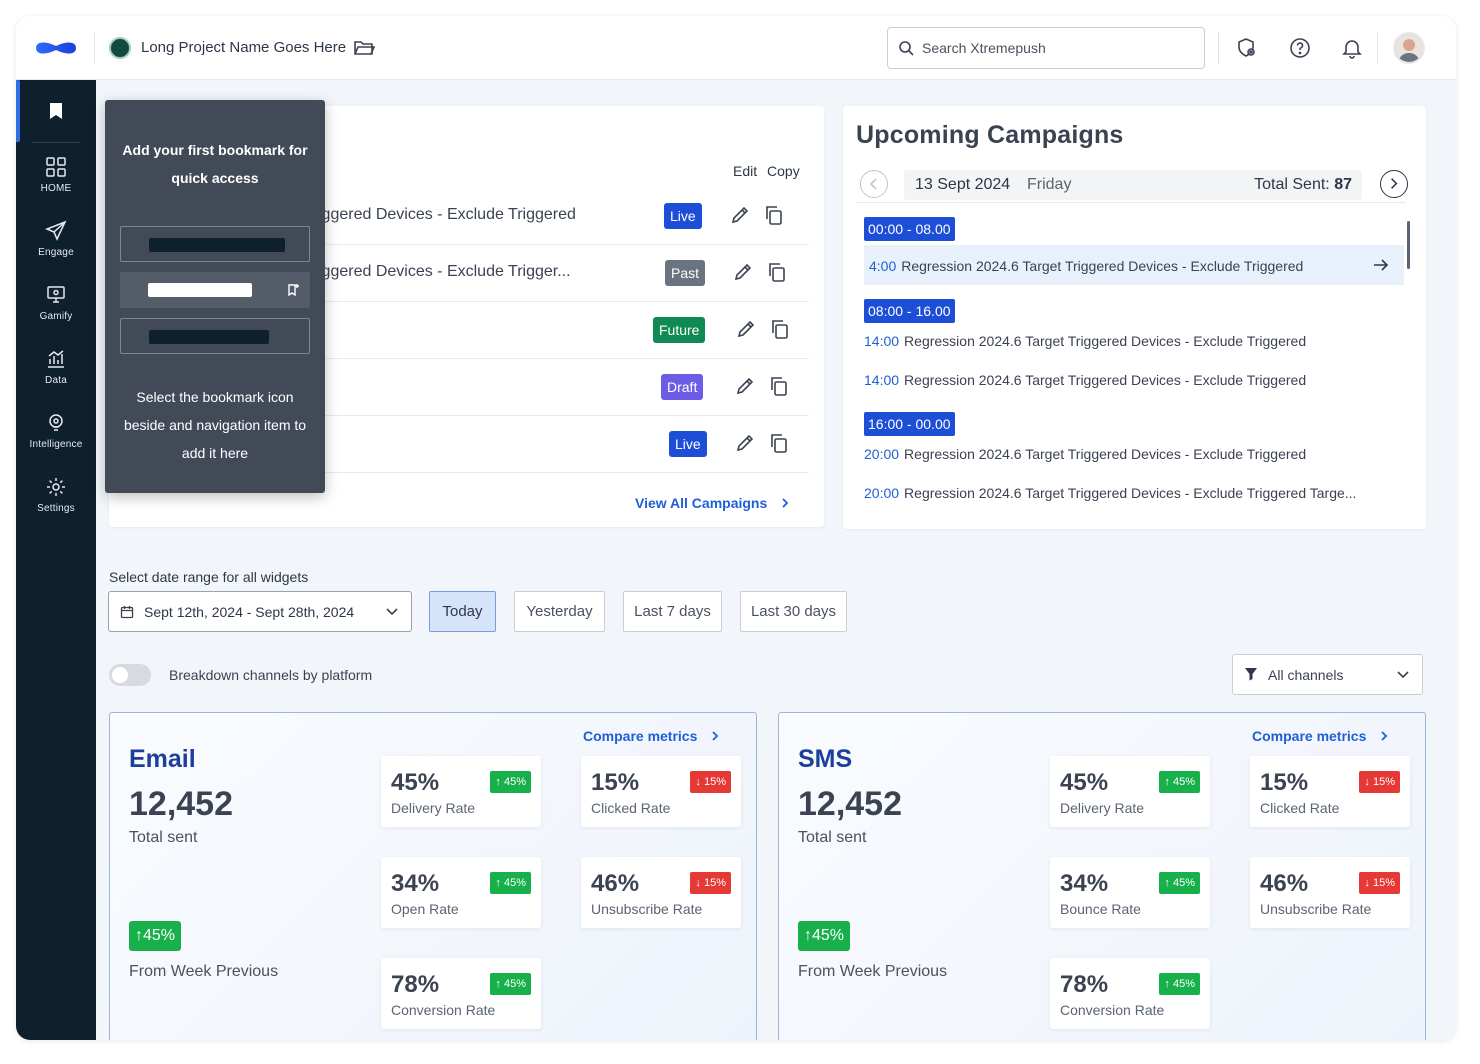  I want to click on sidebar-item-label: Data, so click(56, 380).